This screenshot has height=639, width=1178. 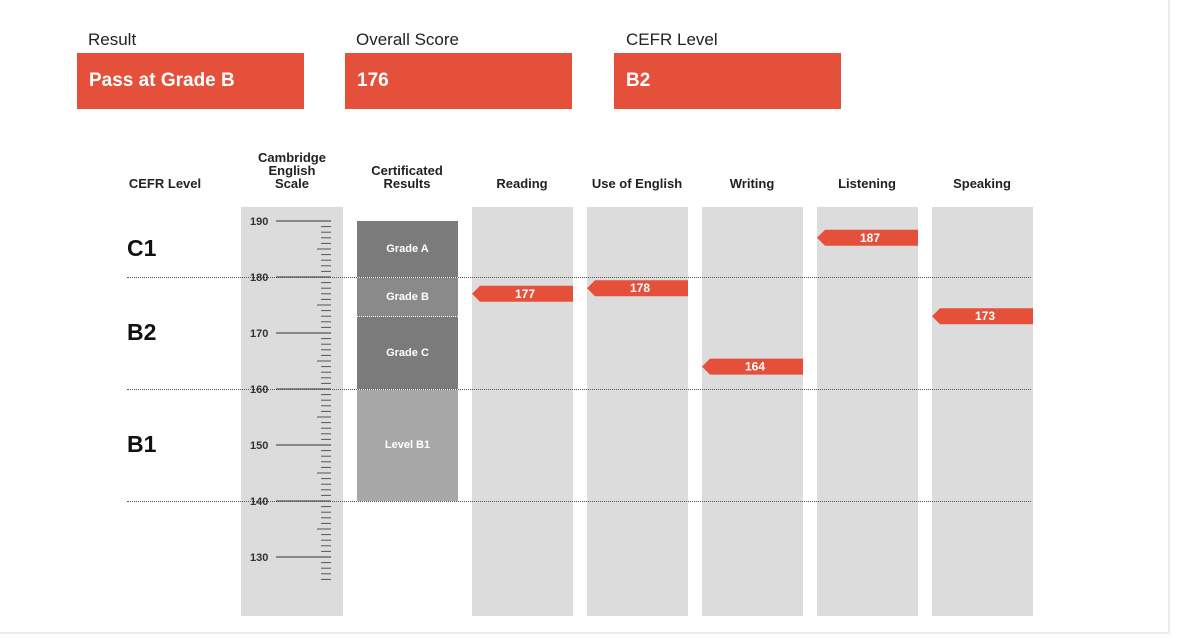 I want to click on level-b1-band, so click(x=407, y=445).